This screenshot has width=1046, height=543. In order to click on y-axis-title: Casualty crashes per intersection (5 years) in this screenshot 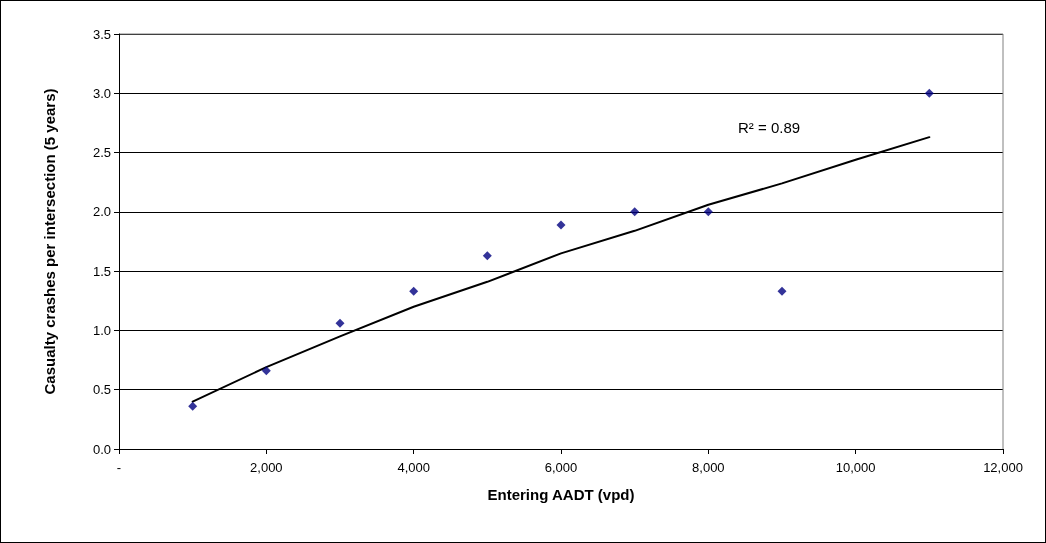, I will do `click(49, 241)`.